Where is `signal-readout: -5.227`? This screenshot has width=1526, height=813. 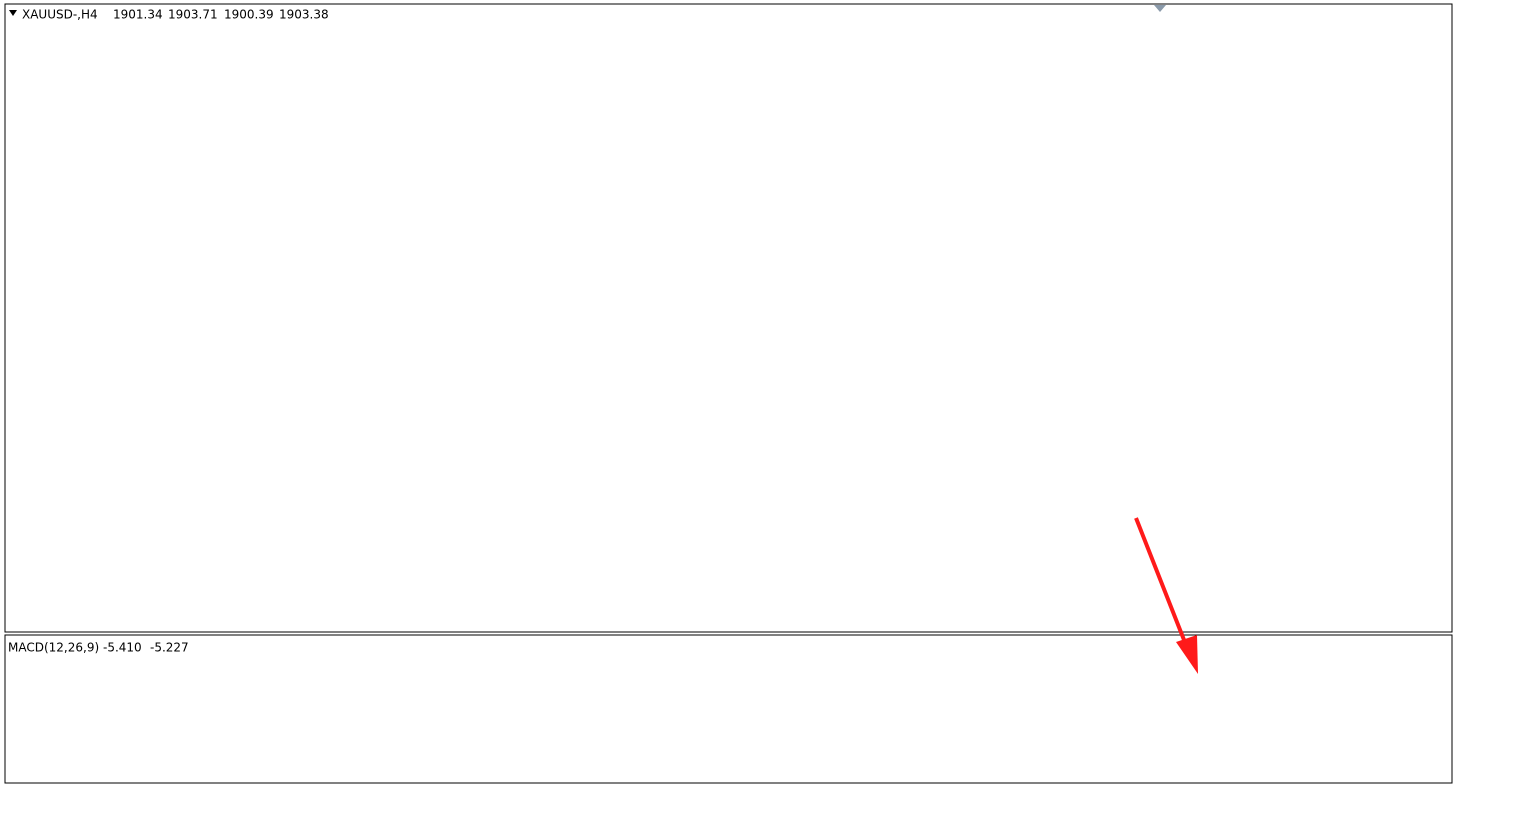 signal-readout: -5.227 is located at coordinates (169, 648).